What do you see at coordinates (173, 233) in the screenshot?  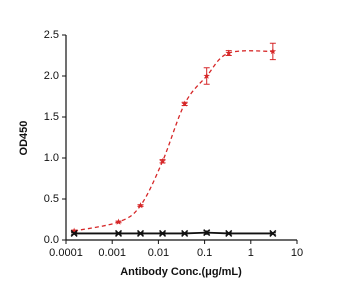 I see `series-line` at bounding box center [173, 233].